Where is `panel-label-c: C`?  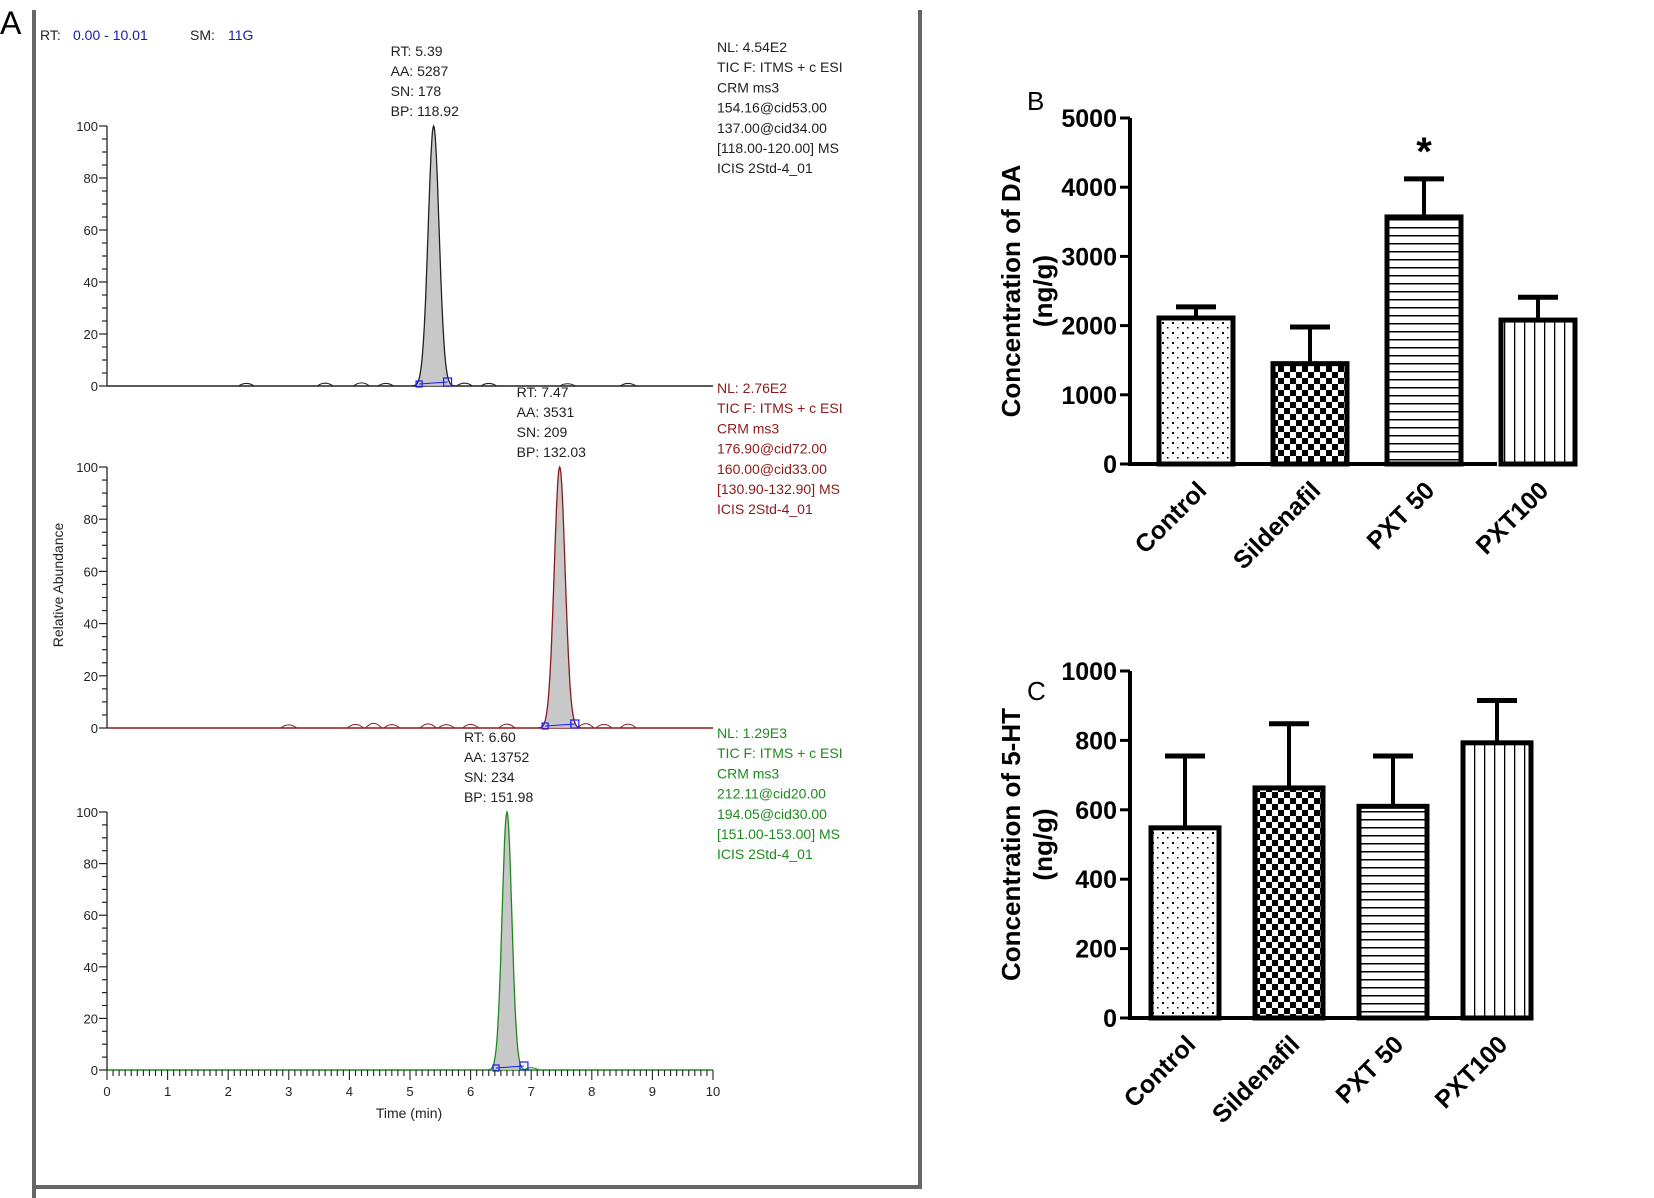 panel-label-c: C is located at coordinates (1036, 691).